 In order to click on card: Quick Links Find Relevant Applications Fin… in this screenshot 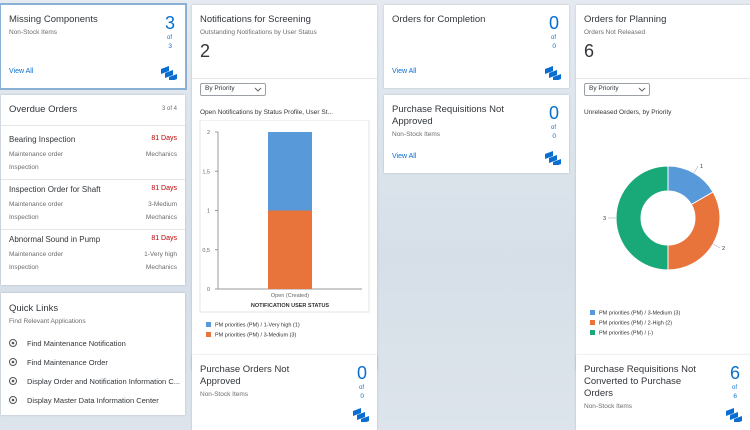, I will do `click(93, 354)`.